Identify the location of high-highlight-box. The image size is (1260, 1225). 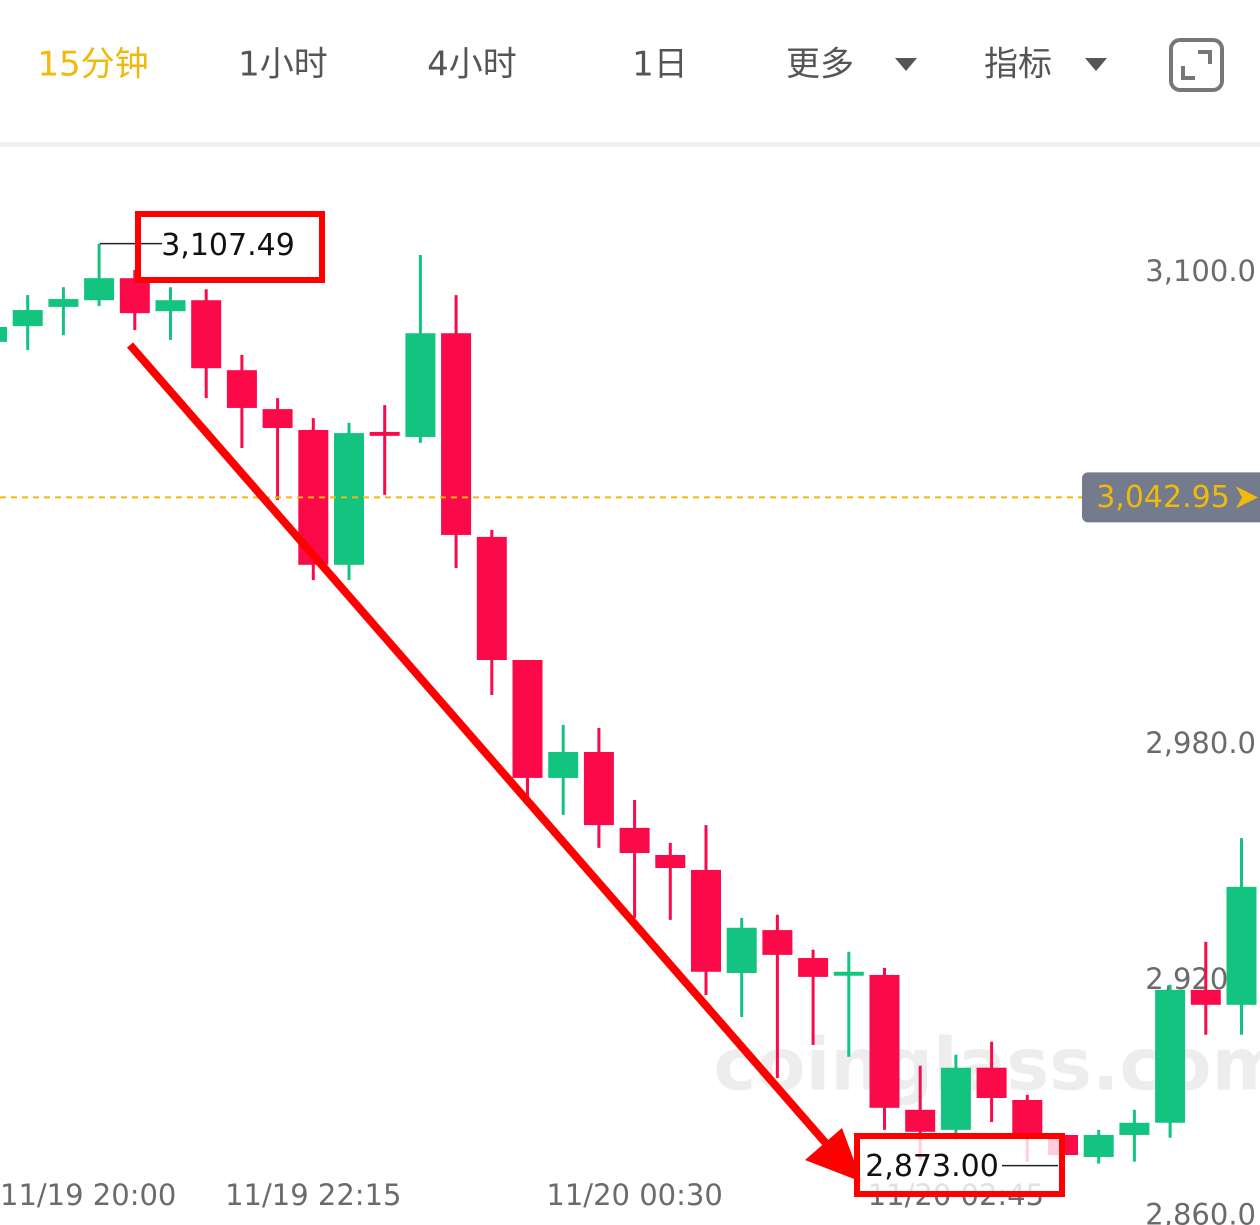
(230, 247).